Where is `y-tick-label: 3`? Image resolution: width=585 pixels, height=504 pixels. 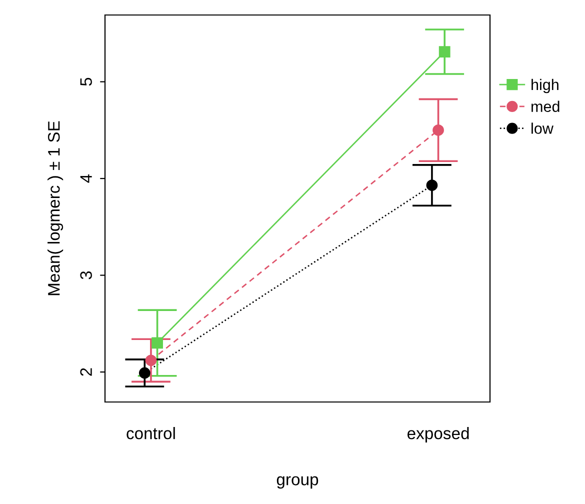
y-tick-label: 3 is located at coordinates (86, 275).